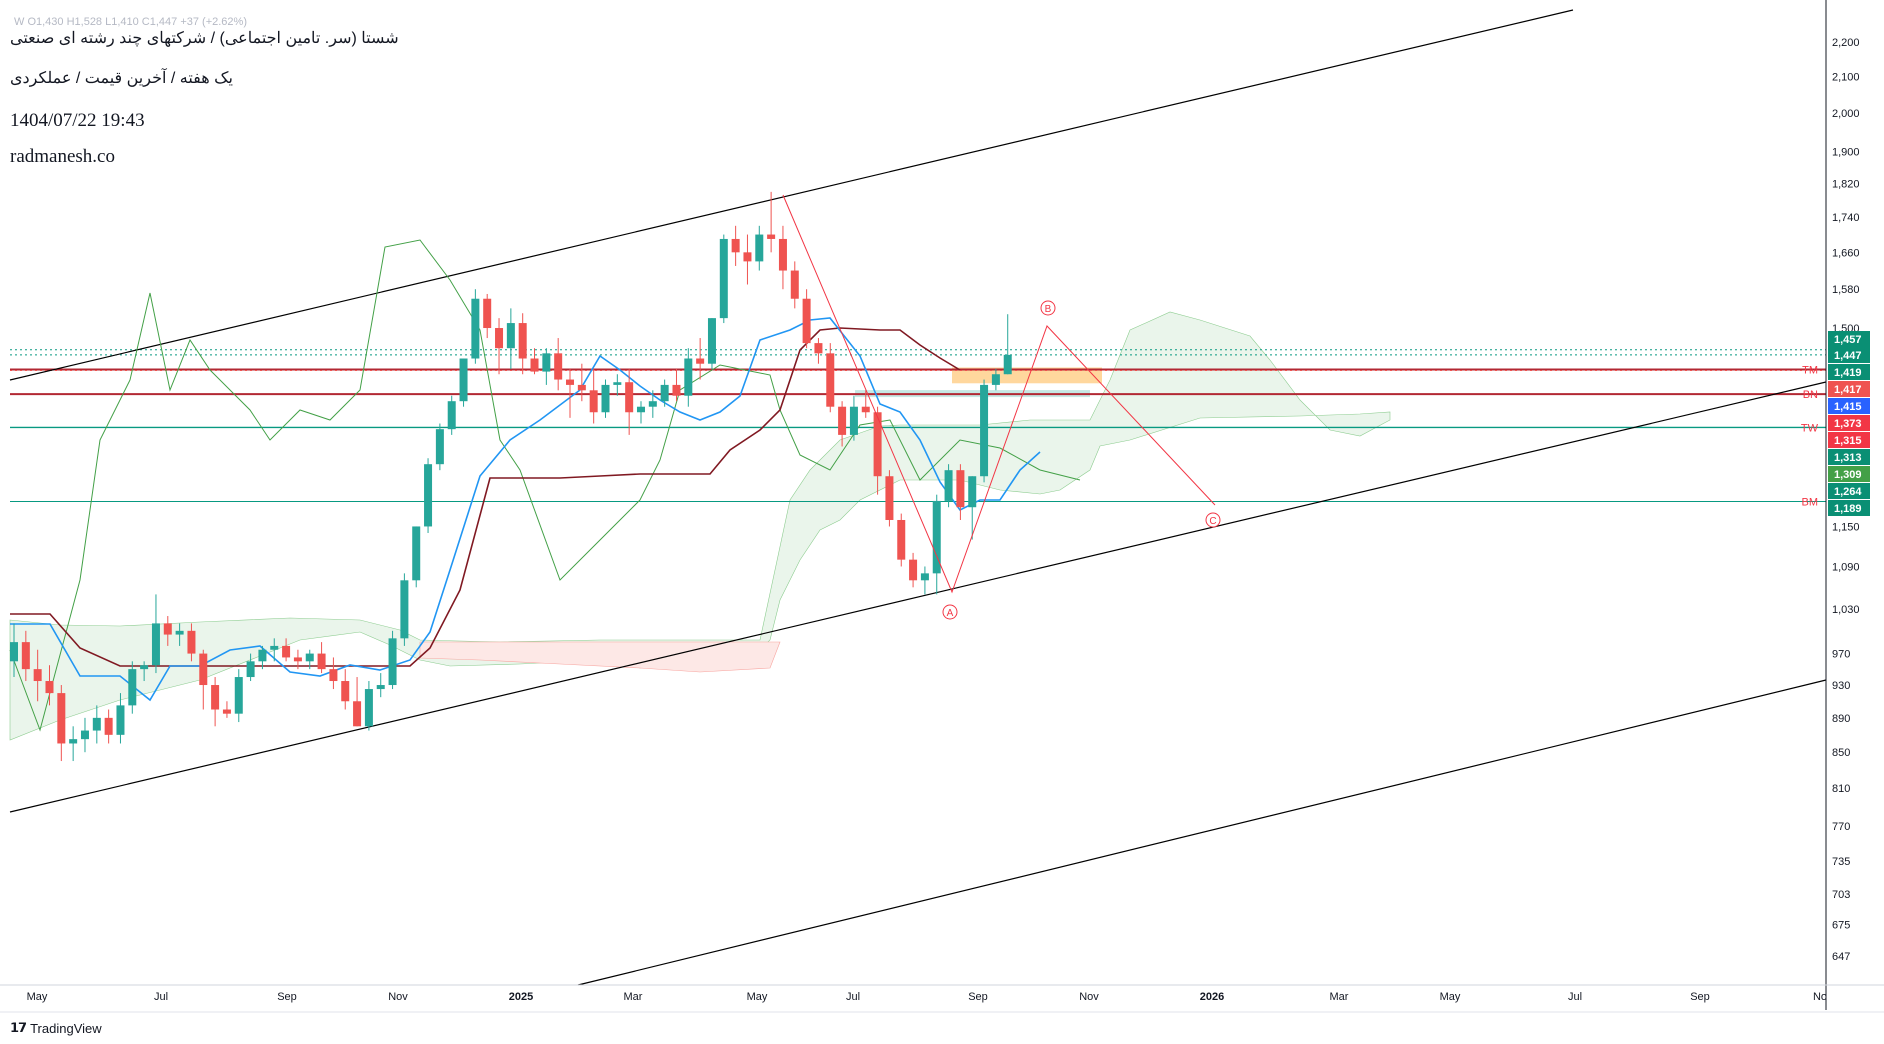 Image resolution: width=1884 pixels, height=1044 pixels. I want to click on y-tick-label: 1,820, so click(1846, 185).